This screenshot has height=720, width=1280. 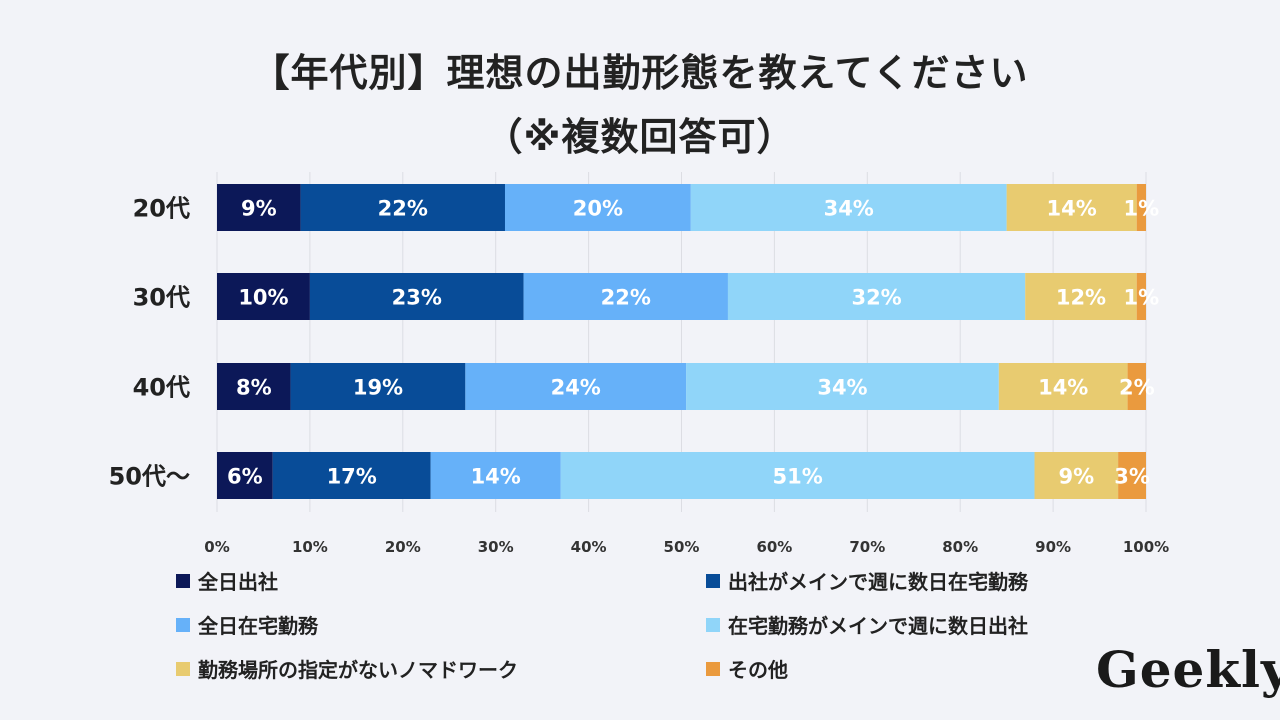 I want to click on chart-subtitle: （※複数回答可）, so click(x=640, y=137).